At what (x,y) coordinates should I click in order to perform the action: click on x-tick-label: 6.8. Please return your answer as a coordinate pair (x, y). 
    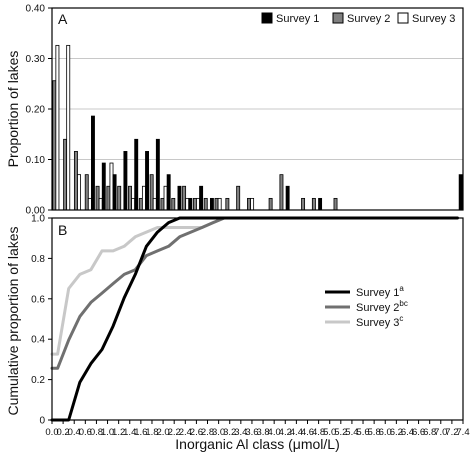
    Looking at the image, I should click on (429, 432).